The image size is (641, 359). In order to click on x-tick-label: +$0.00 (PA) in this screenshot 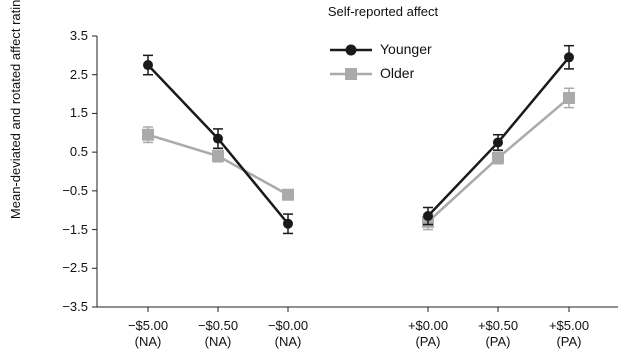, I will do `click(428, 334)`.